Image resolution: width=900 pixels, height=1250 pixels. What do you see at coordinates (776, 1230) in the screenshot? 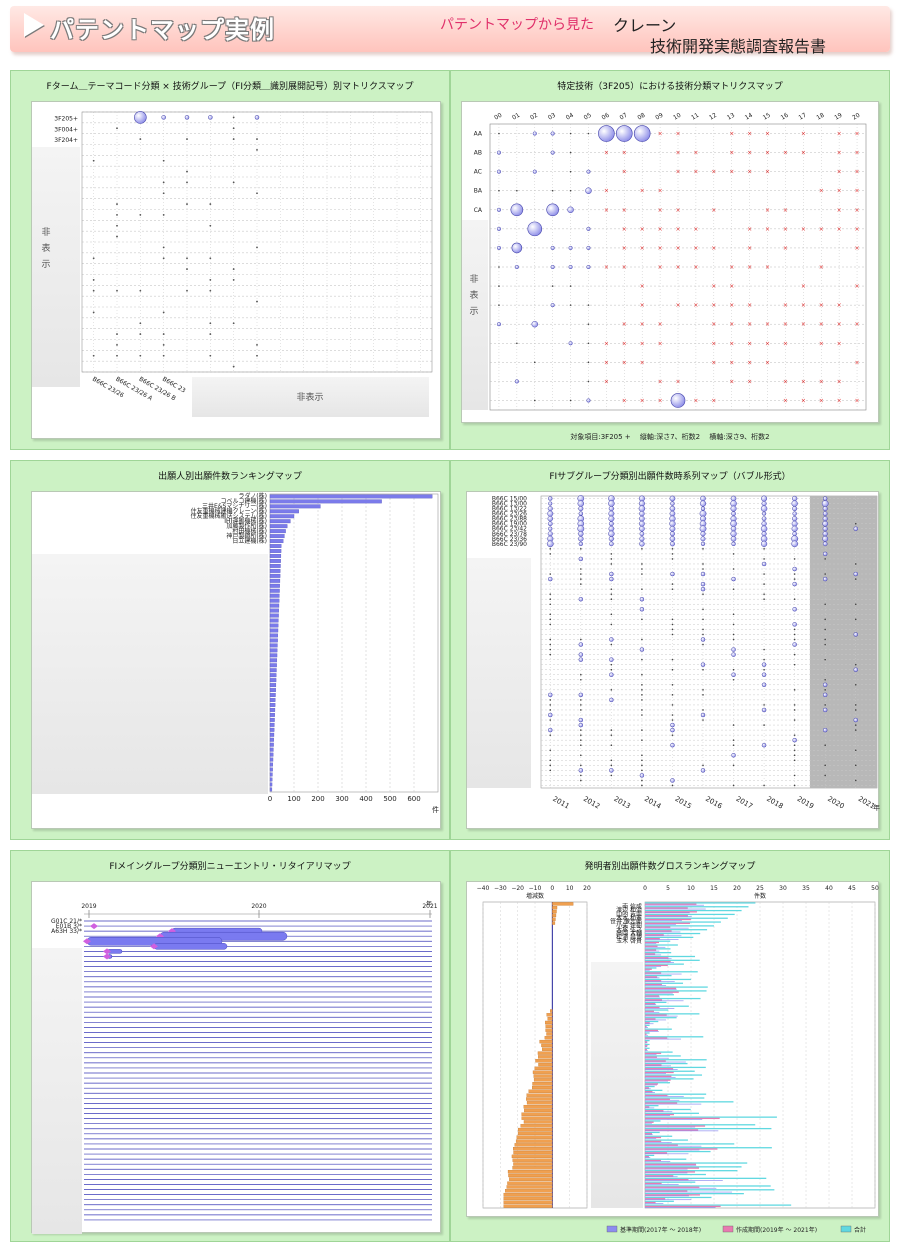
I see `legend-label: 作成期間(2019年 ～ 2021年)` at bounding box center [776, 1230].